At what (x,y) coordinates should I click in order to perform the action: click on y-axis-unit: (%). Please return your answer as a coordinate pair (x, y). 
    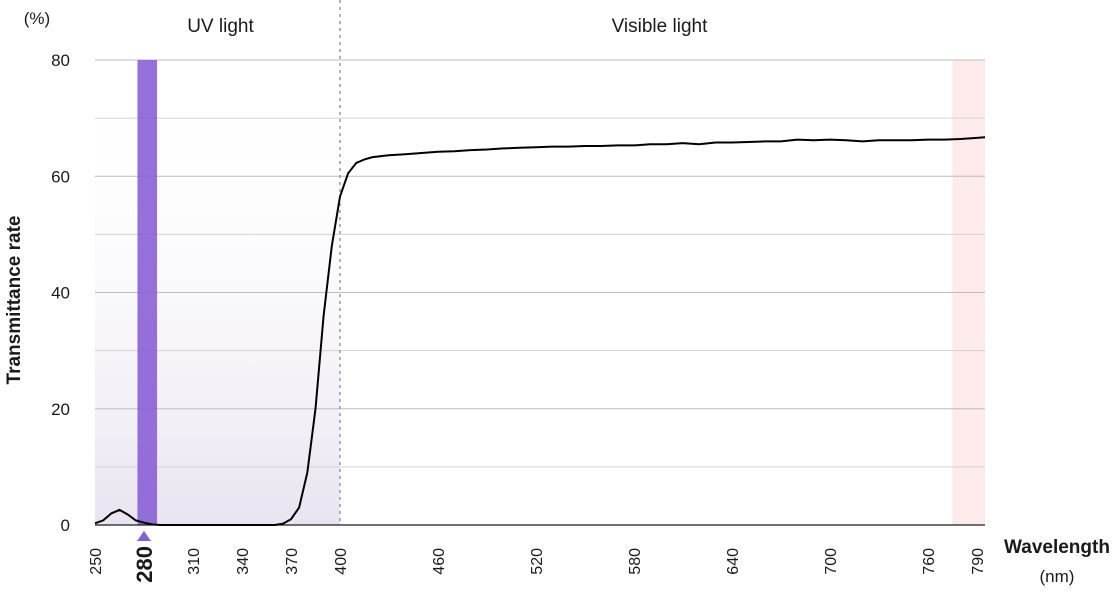
    Looking at the image, I should click on (37, 18).